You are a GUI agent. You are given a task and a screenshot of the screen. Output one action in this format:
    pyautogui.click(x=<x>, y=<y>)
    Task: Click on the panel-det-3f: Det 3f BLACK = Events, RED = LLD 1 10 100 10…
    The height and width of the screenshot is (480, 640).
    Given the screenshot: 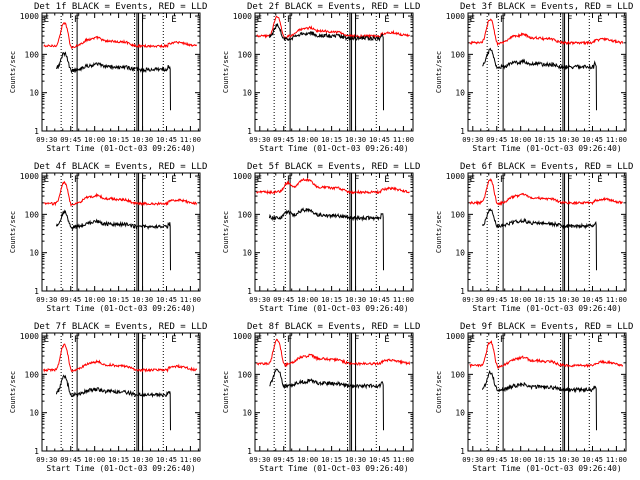 What is the action you would take?
    pyautogui.click(x=534, y=77)
    